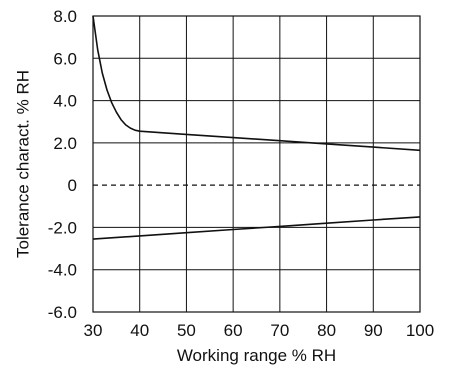 The image size is (453, 374). Describe the element at coordinates (256, 355) in the screenshot. I see `x-axis-label: Working range % RH` at that location.